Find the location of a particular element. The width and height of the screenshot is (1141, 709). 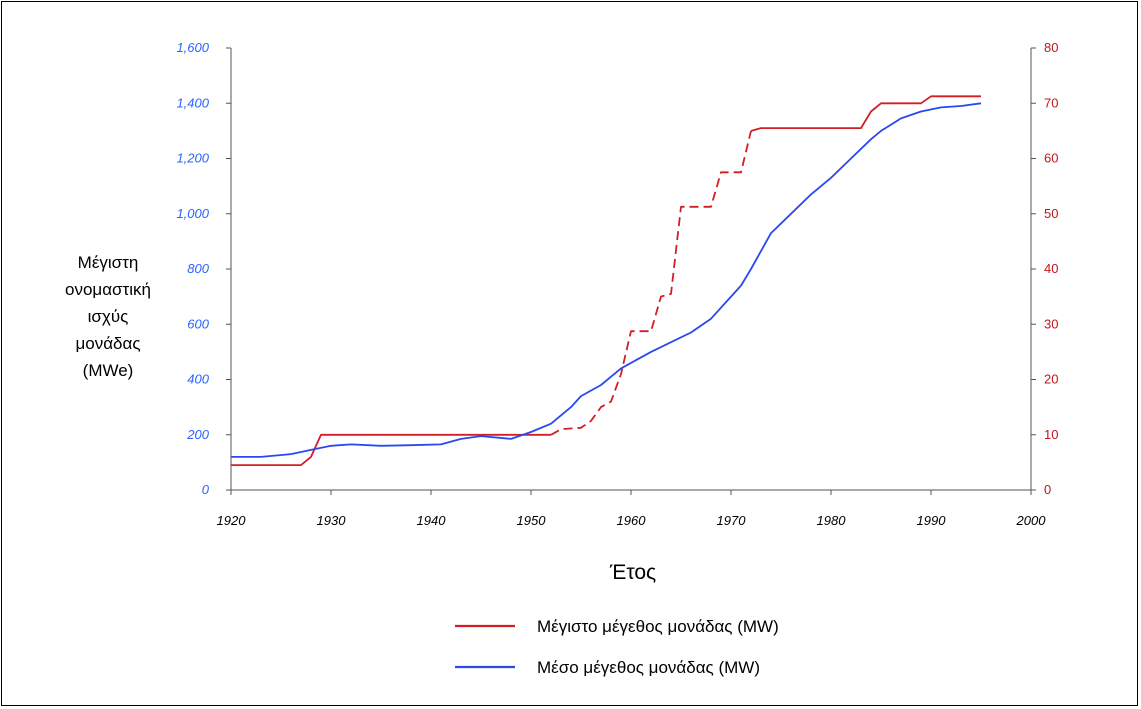

y-tick-right-label: 30 is located at coordinates (1051, 323).